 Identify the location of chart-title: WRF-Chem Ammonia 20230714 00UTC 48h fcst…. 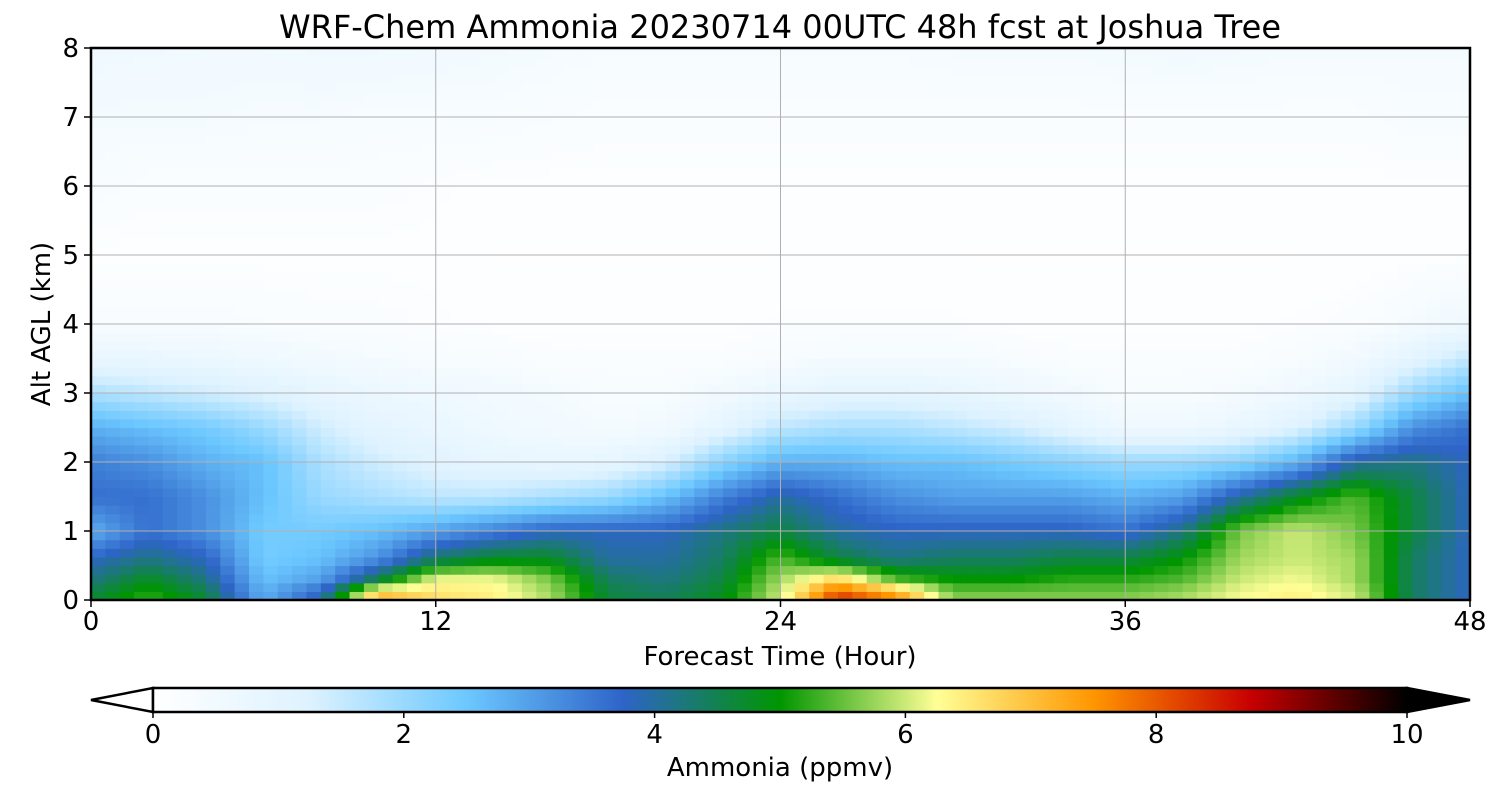
(780, 27).